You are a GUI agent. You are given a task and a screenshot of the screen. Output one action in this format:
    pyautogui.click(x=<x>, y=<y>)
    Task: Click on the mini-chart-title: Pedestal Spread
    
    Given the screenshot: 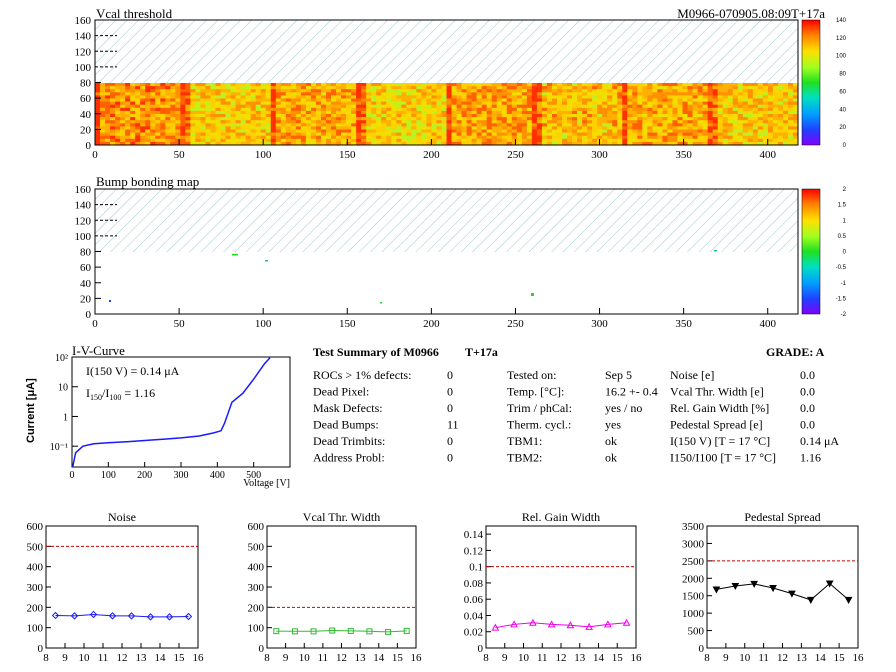 What is the action you would take?
    pyautogui.click(x=782, y=517)
    